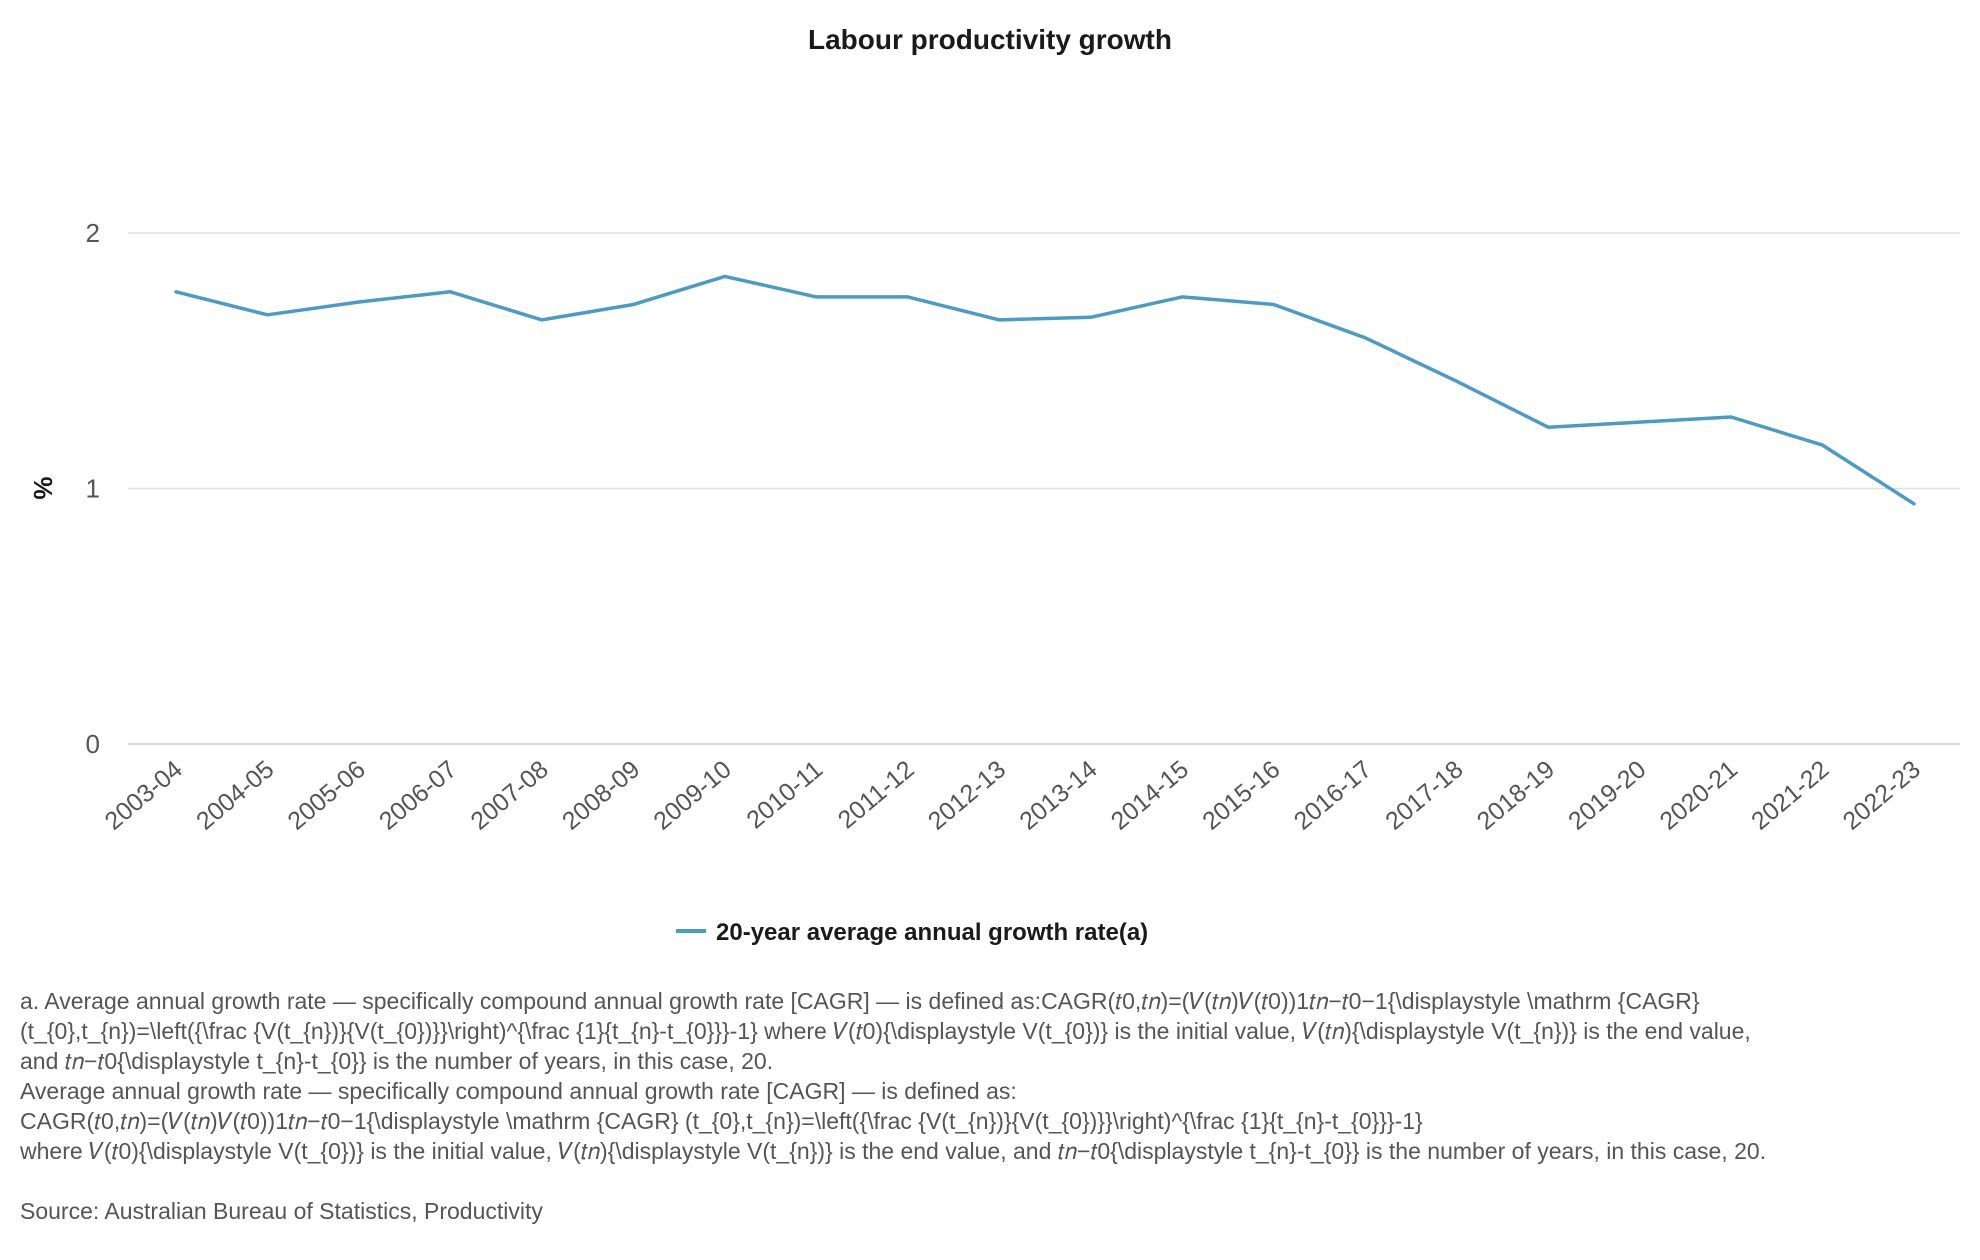 This screenshot has height=1260, width=1980. What do you see at coordinates (932, 932) in the screenshot?
I see `legend-label: 20-year average annual growth rate(a)` at bounding box center [932, 932].